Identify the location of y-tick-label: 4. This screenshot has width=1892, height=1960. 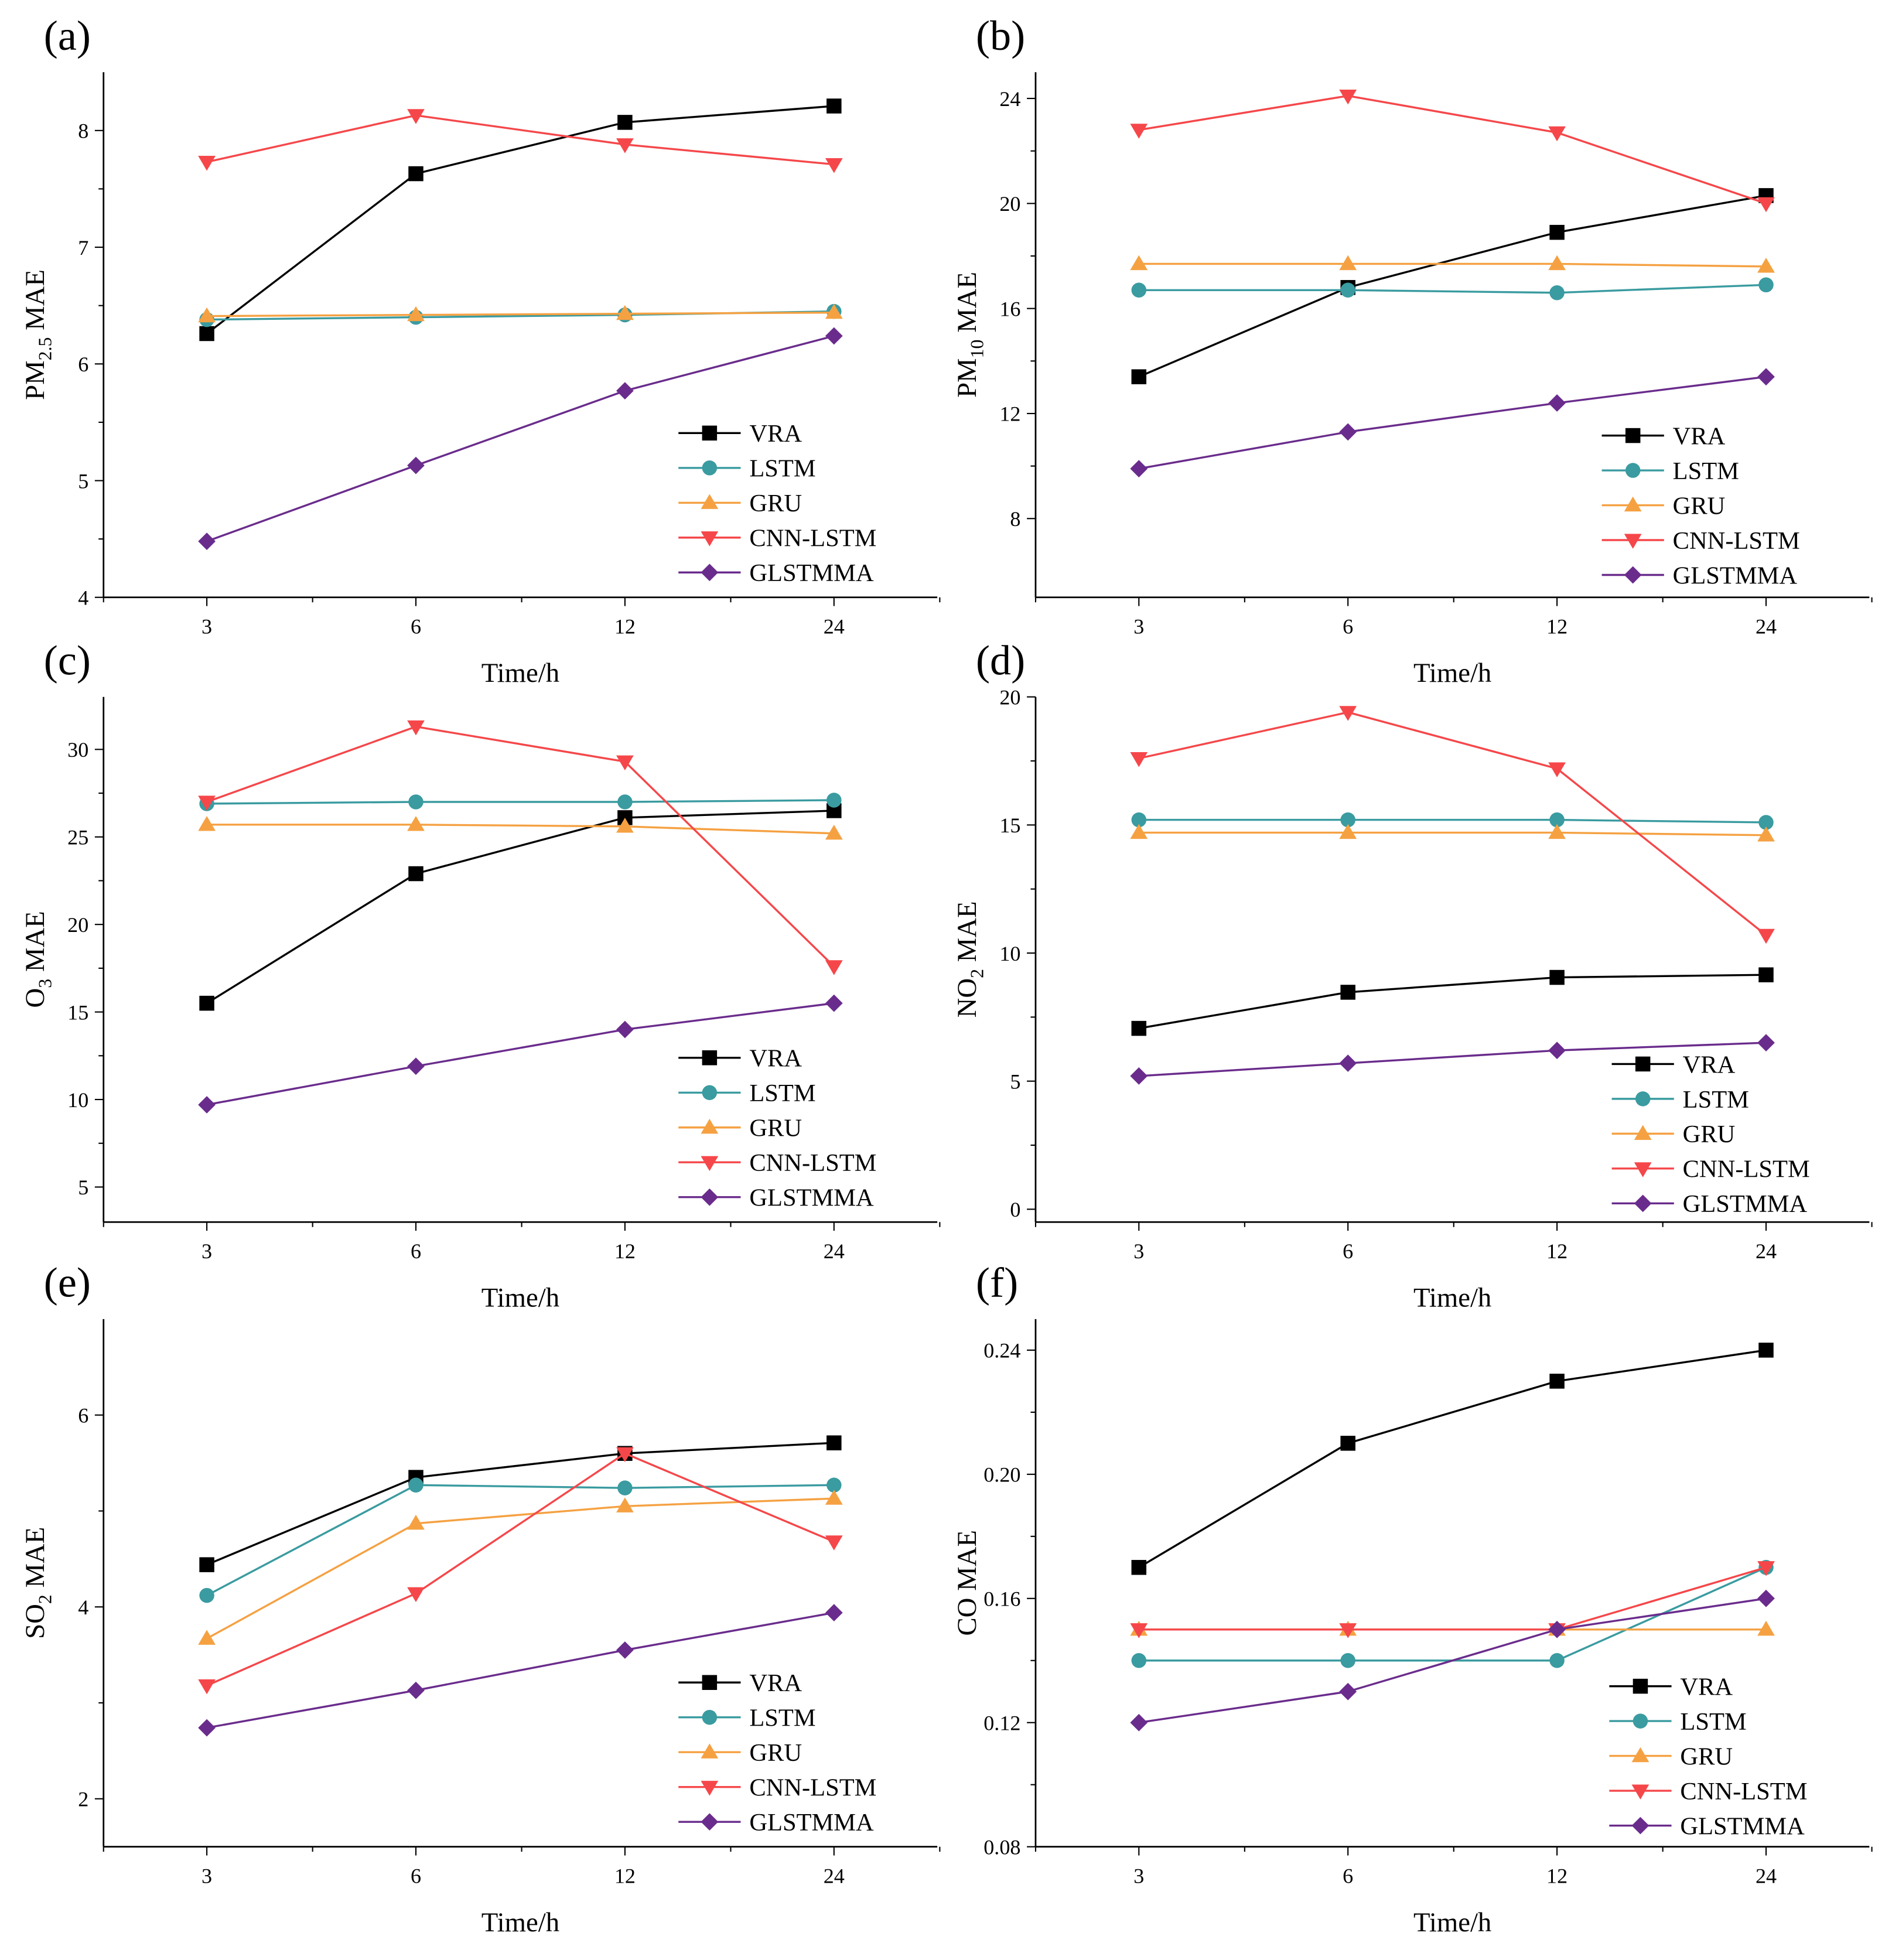
(83, 597).